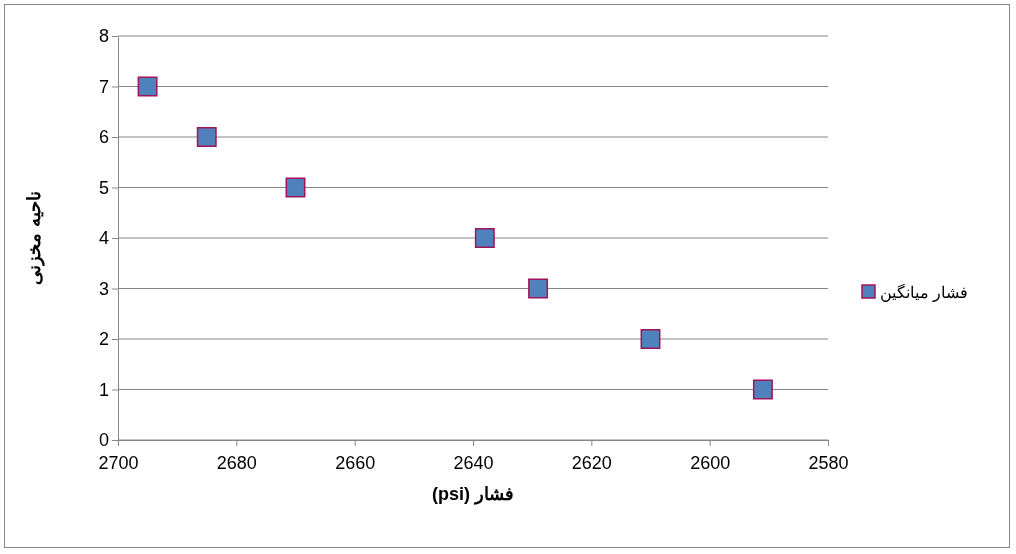 This screenshot has height=554, width=1016. Describe the element at coordinates (34, 238) in the screenshot. I see `y-axis-title: ناحیه مخزنی` at that location.